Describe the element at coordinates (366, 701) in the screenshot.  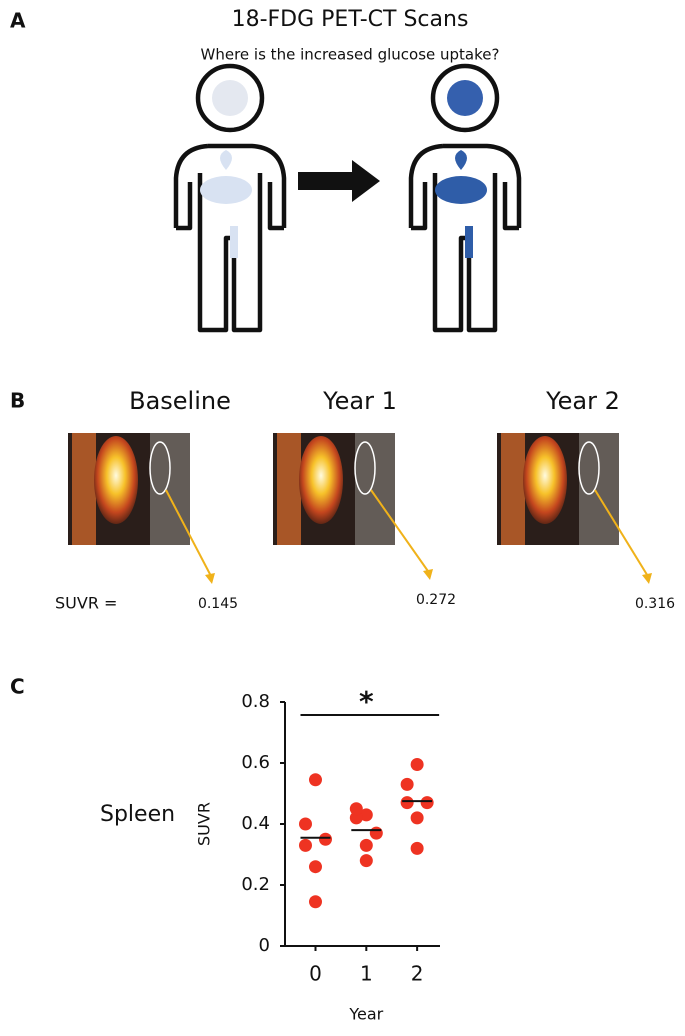
I see `significance-label: *` at that location.